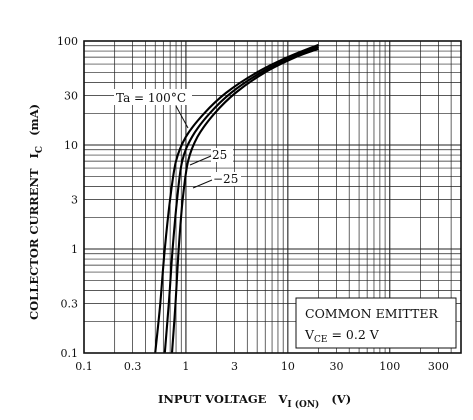  I want to click on y-tick-label: 10, so click(71, 145).